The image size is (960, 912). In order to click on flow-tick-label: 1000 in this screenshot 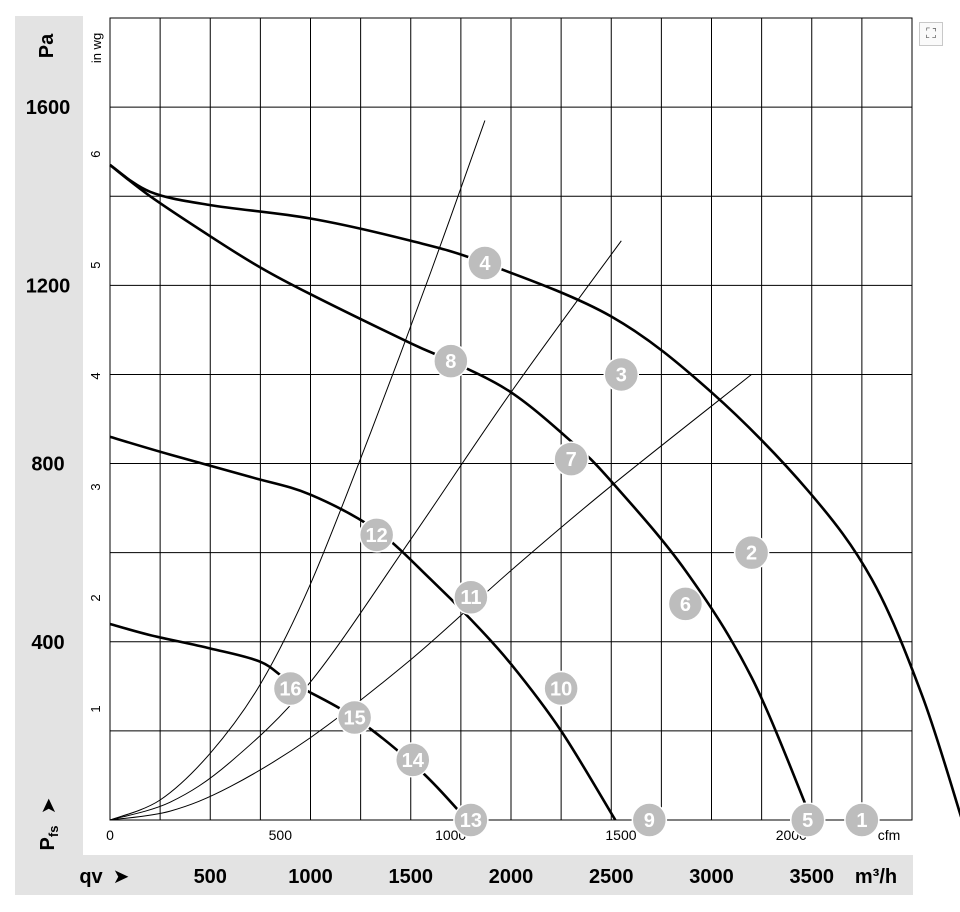, I will do `click(310, 877)`.